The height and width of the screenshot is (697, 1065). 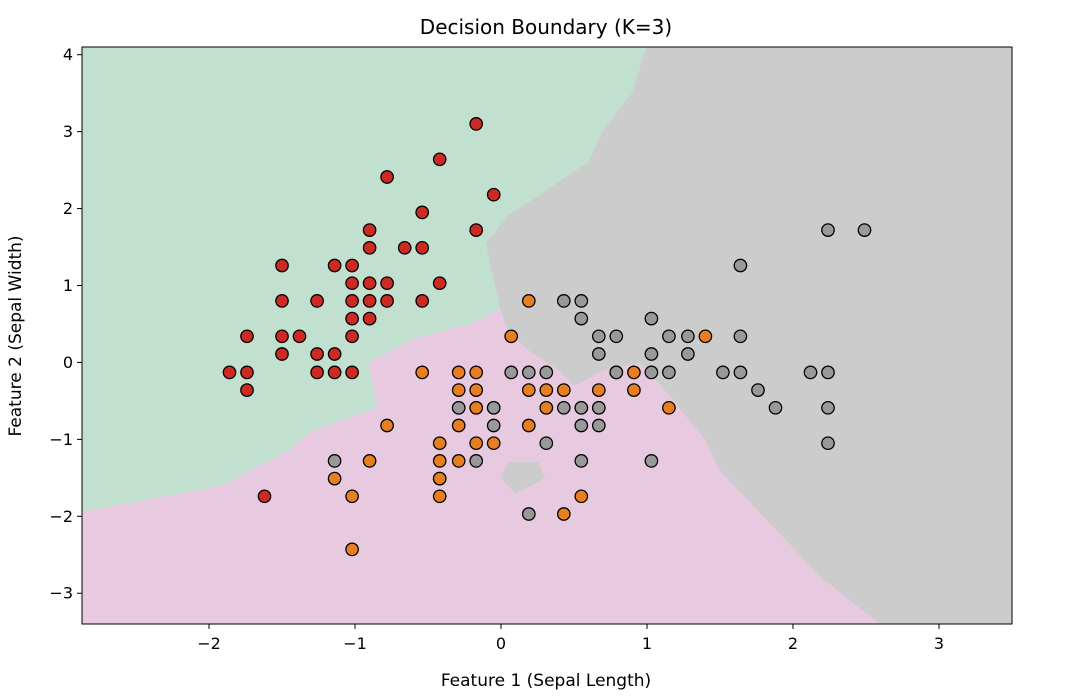 I want to click on y-axis-title: Feature 2 (Sepal Width), so click(x=16, y=335).